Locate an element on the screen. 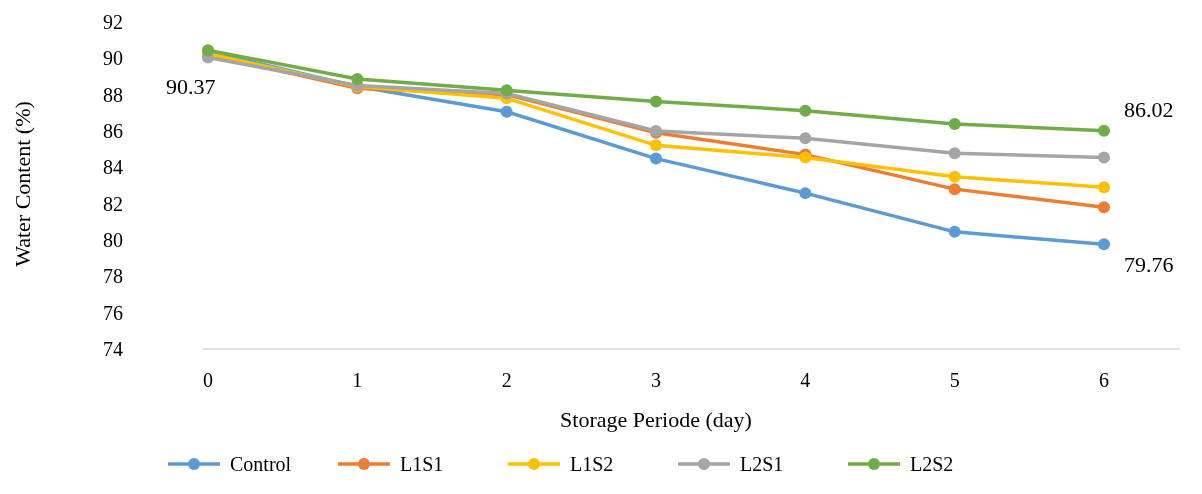  y-tick-label: 82 is located at coordinates (113, 203).